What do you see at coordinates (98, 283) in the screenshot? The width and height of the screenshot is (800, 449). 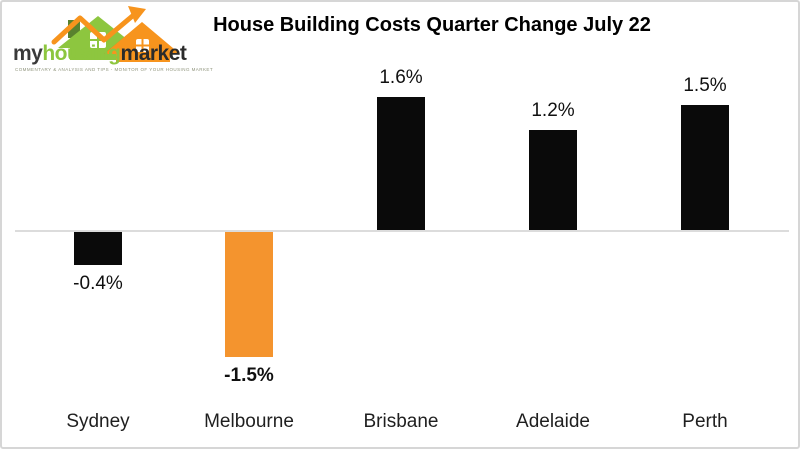 I see `data-label-sydney: -0.4%` at bounding box center [98, 283].